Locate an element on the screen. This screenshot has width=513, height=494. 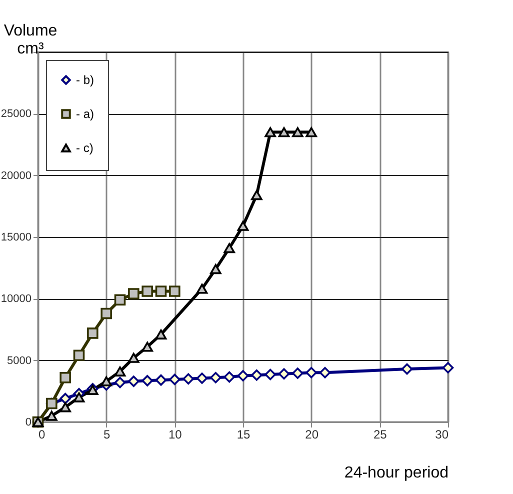
x-axis-title: 24-hour period is located at coordinates (396, 473).